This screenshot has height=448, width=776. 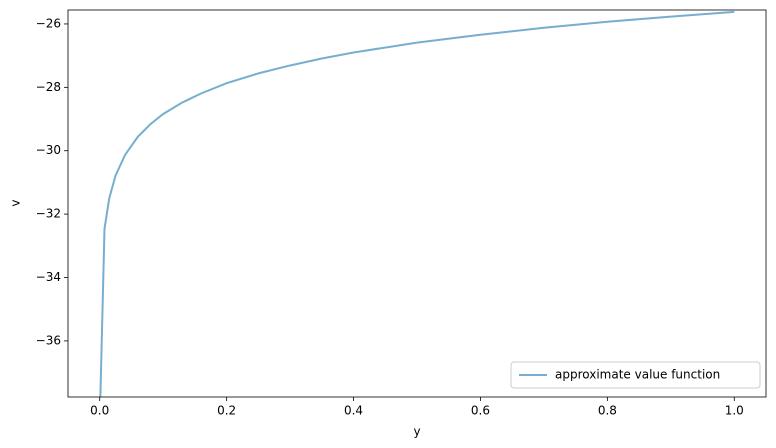 What do you see at coordinates (16, 202) in the screenshot?
I see `y-axis-label: v` at bounding box center [16, 202].